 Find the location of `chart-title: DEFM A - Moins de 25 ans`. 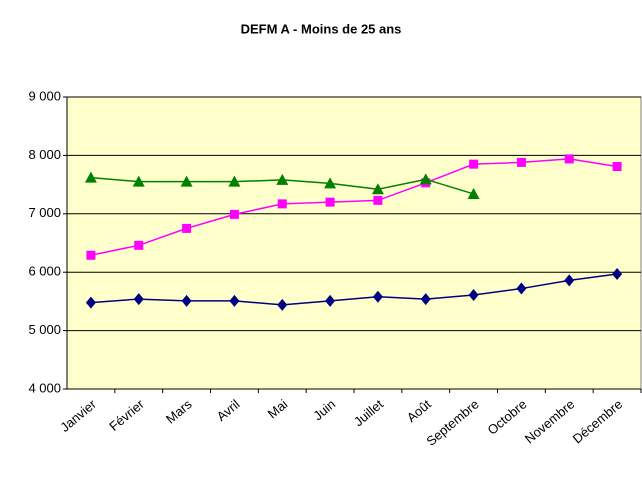

chart-title: DEFM A - Moins de 25 ans is located at coordinates (321, 28).